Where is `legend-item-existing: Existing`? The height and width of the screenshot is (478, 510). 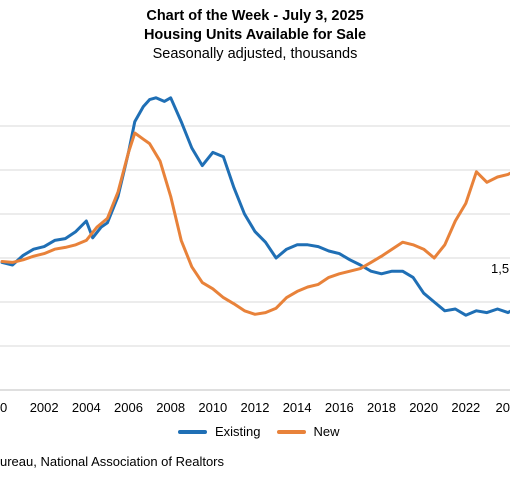 legend-item-existing: Existing is located at coordinates (219, 431).